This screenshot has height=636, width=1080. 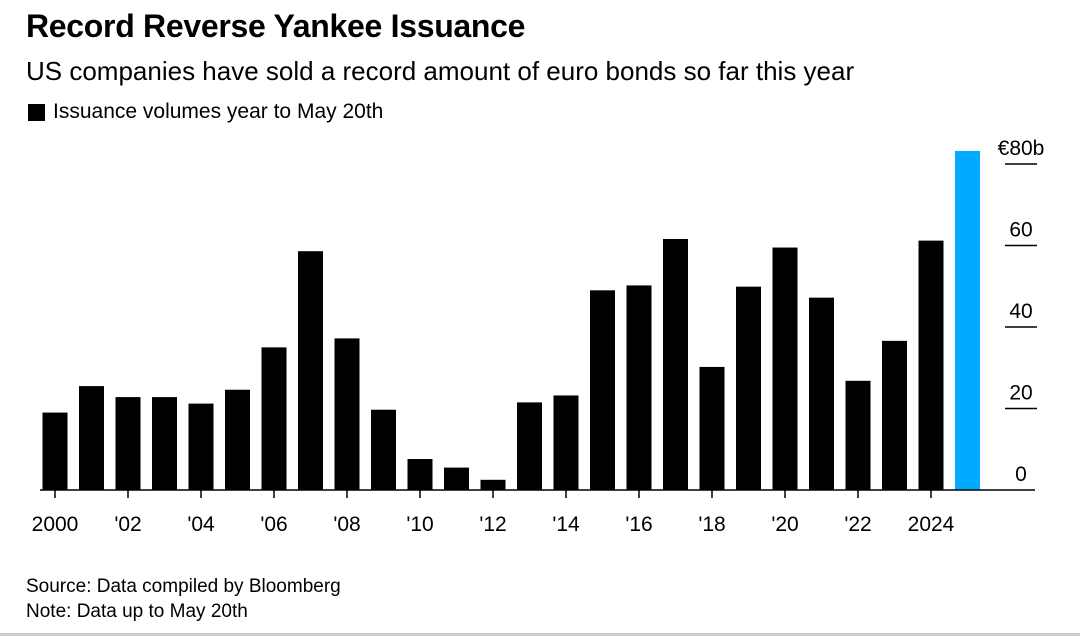 I want to click on bar-2006, so click(x=274, y=418).